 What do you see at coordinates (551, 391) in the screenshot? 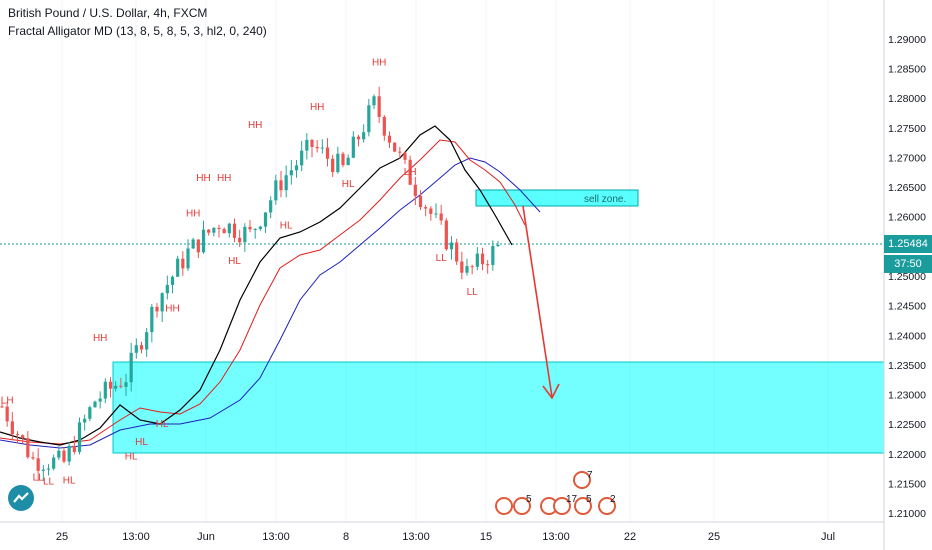
I see `projection-arrow-head` at bounding box center [551, 391].